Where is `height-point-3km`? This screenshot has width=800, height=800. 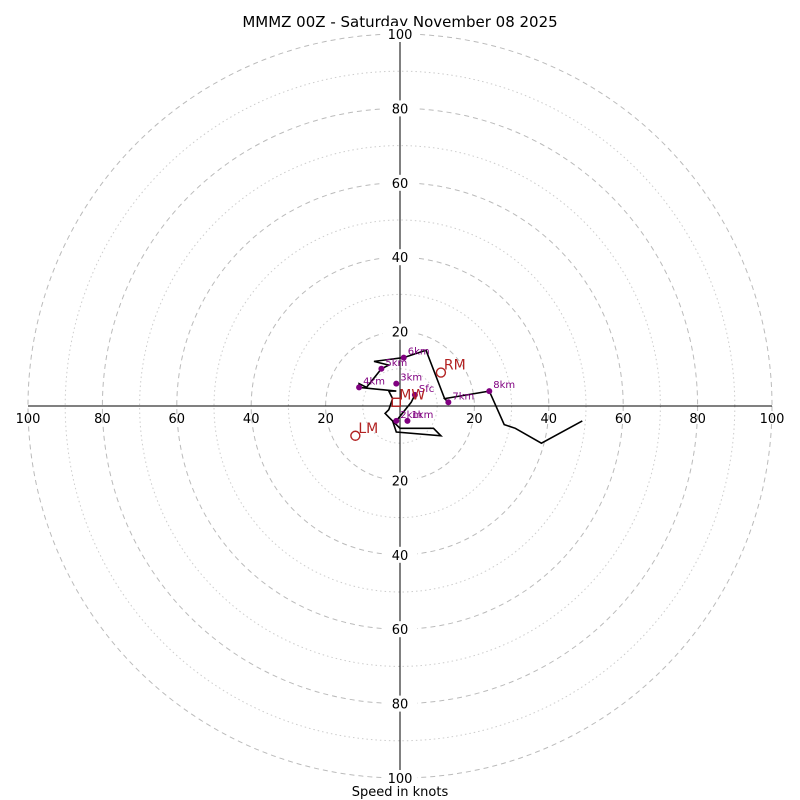
height-point-3km is located at coordinates (396, 383).